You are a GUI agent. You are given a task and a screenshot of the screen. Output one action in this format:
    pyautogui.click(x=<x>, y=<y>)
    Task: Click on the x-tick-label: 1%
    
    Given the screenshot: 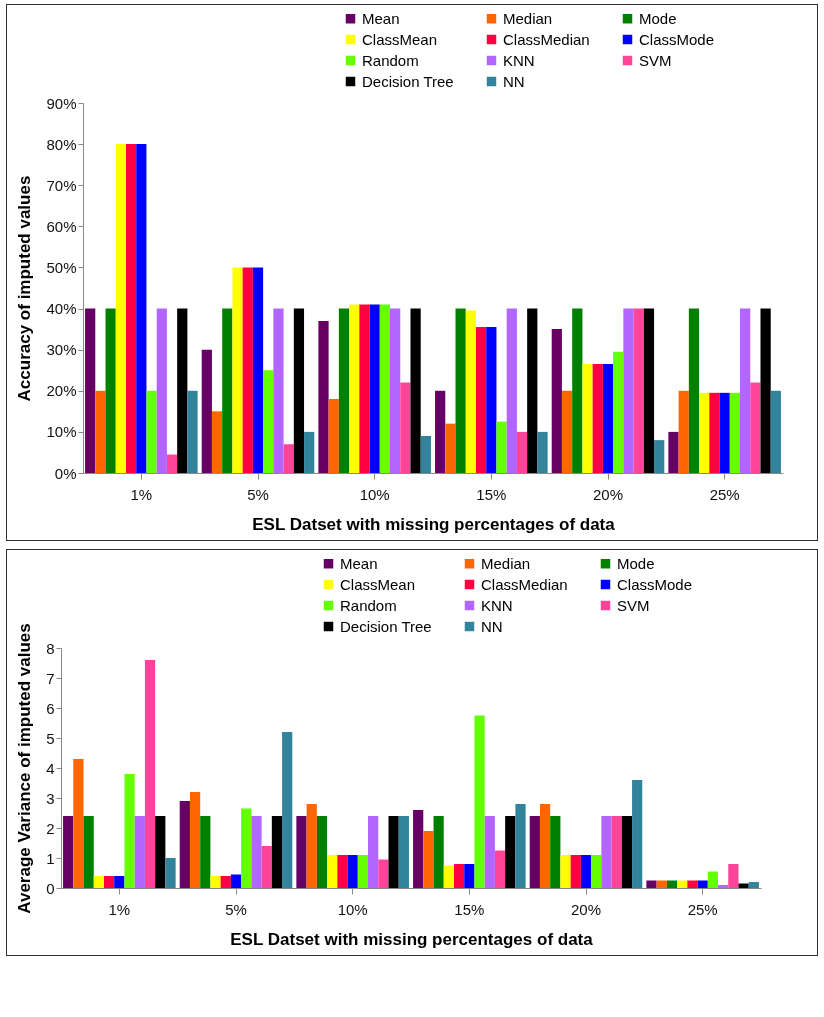 What is the action you would take?
    pyautogui.click(x=119, y=909)
    